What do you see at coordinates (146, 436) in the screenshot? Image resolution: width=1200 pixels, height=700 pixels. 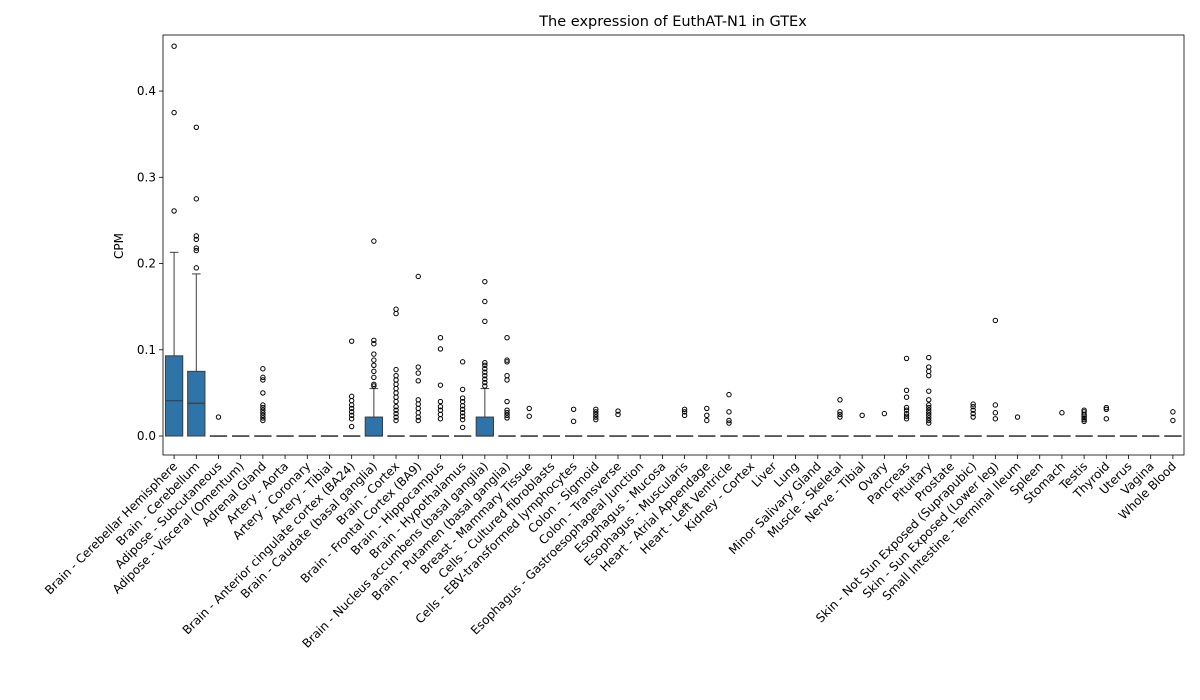 I see `y-tick-label: 0.0` at bounding box center [146, 436].